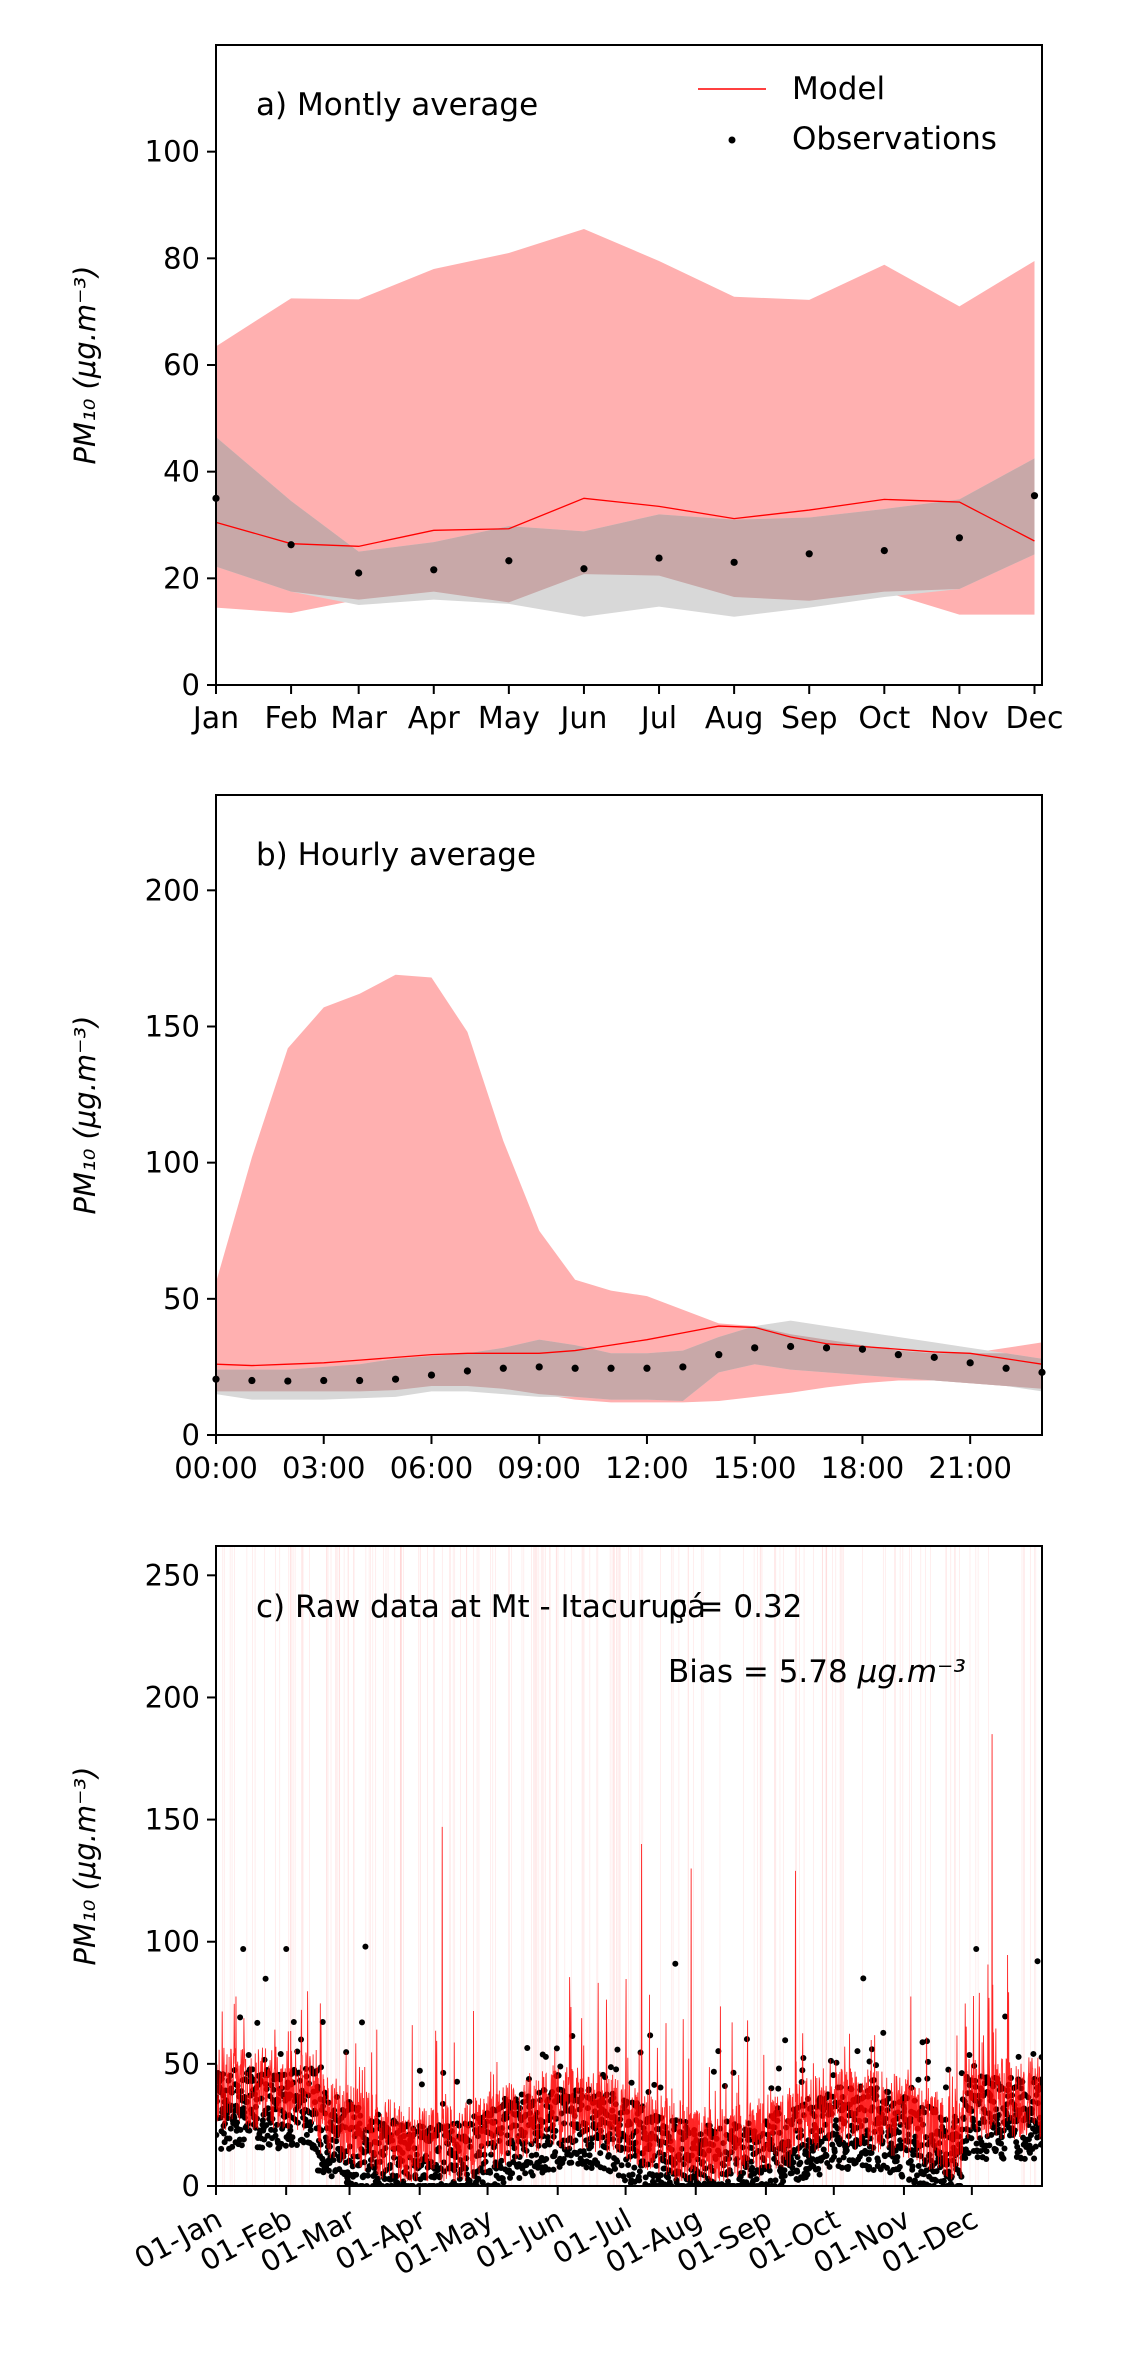 The width and height of the screenshot is (1122, 2362). Describe the element at coordinates (583, 718) in the screenshot. I see `x-tick-label: Jun` at that location.